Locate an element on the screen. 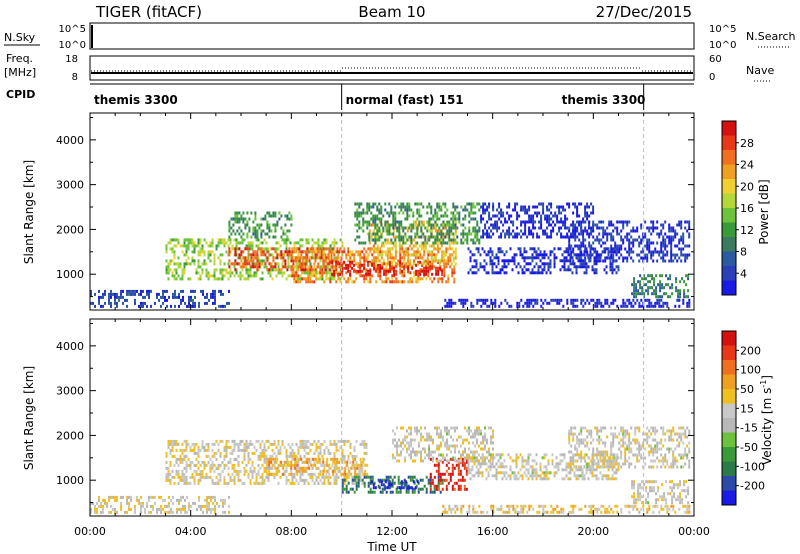 The image size is (800, 554). colorbar-swatch is located at coordinates (729, 273).